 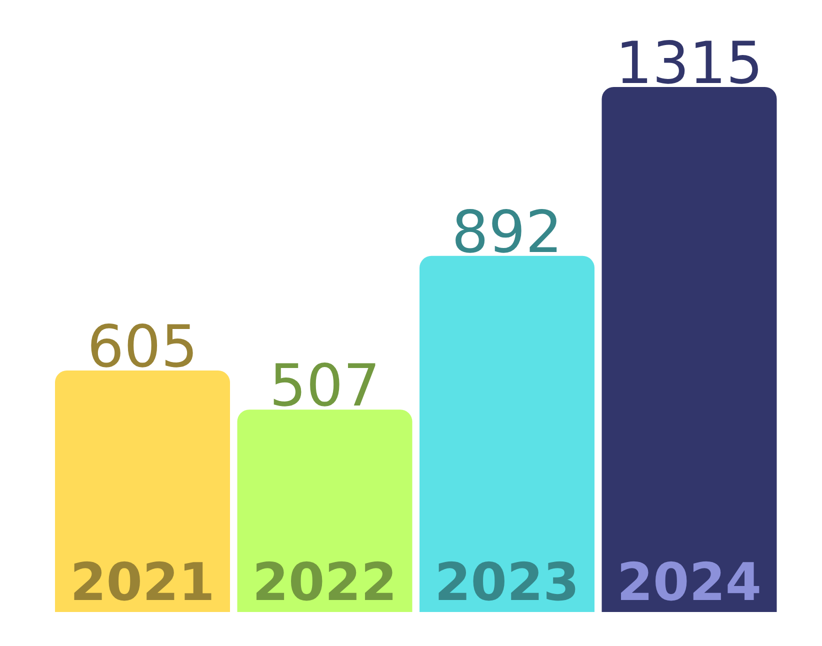 What do you see at coordinates (689, 63) in the screenshot?
I see `data-label: 1315` at bounding box center [689, 63].